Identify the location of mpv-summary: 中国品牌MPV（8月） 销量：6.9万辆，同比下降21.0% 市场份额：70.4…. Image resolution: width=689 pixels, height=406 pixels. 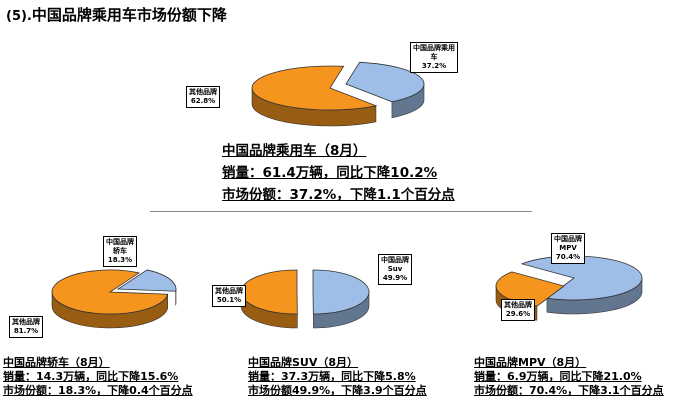
(569, 377).